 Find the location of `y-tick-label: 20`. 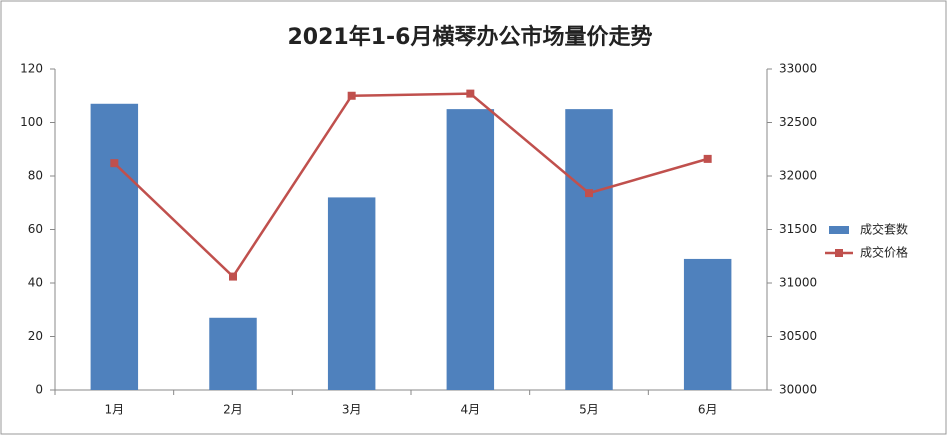

y-tick-label: 20 is located at coordinates (35, 336).